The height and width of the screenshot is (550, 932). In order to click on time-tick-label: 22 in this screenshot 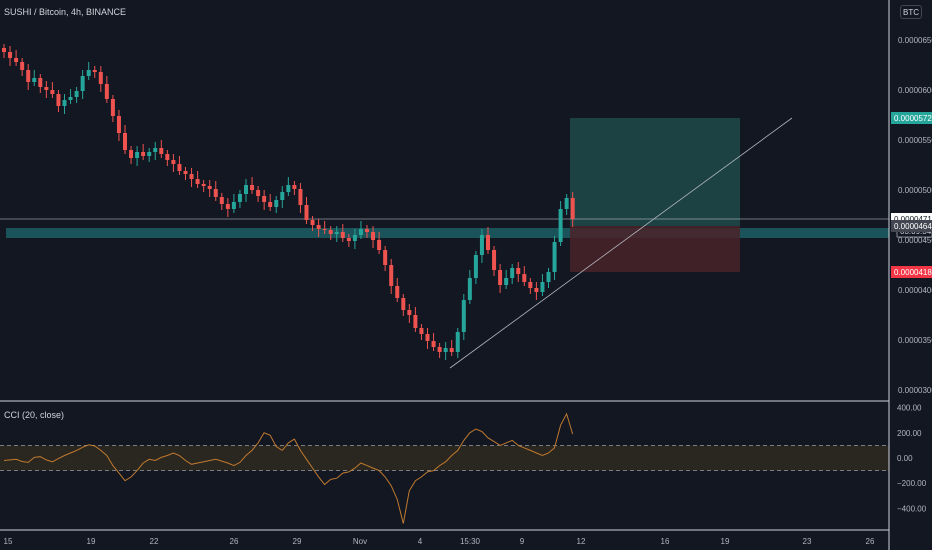, I will do `click(154, 541)`.